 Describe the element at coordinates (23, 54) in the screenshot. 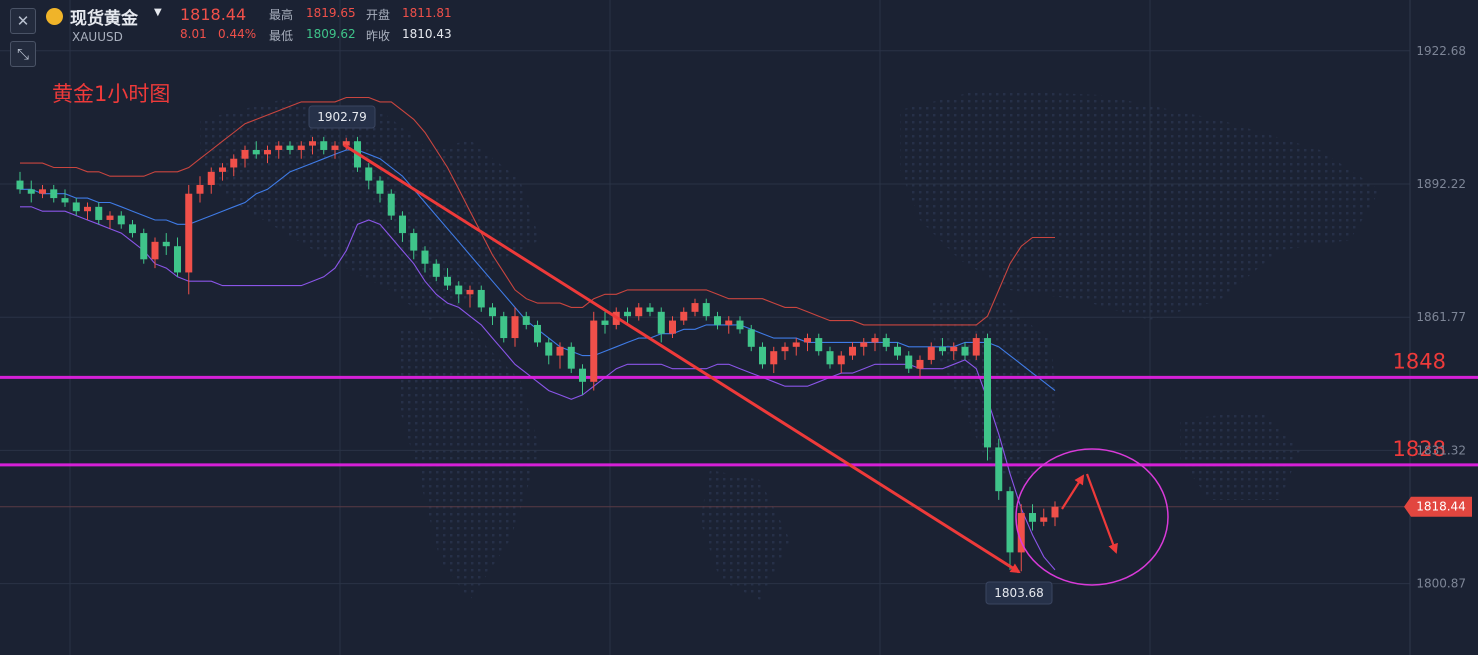

I see `collapse-button: ⤡` at that location.